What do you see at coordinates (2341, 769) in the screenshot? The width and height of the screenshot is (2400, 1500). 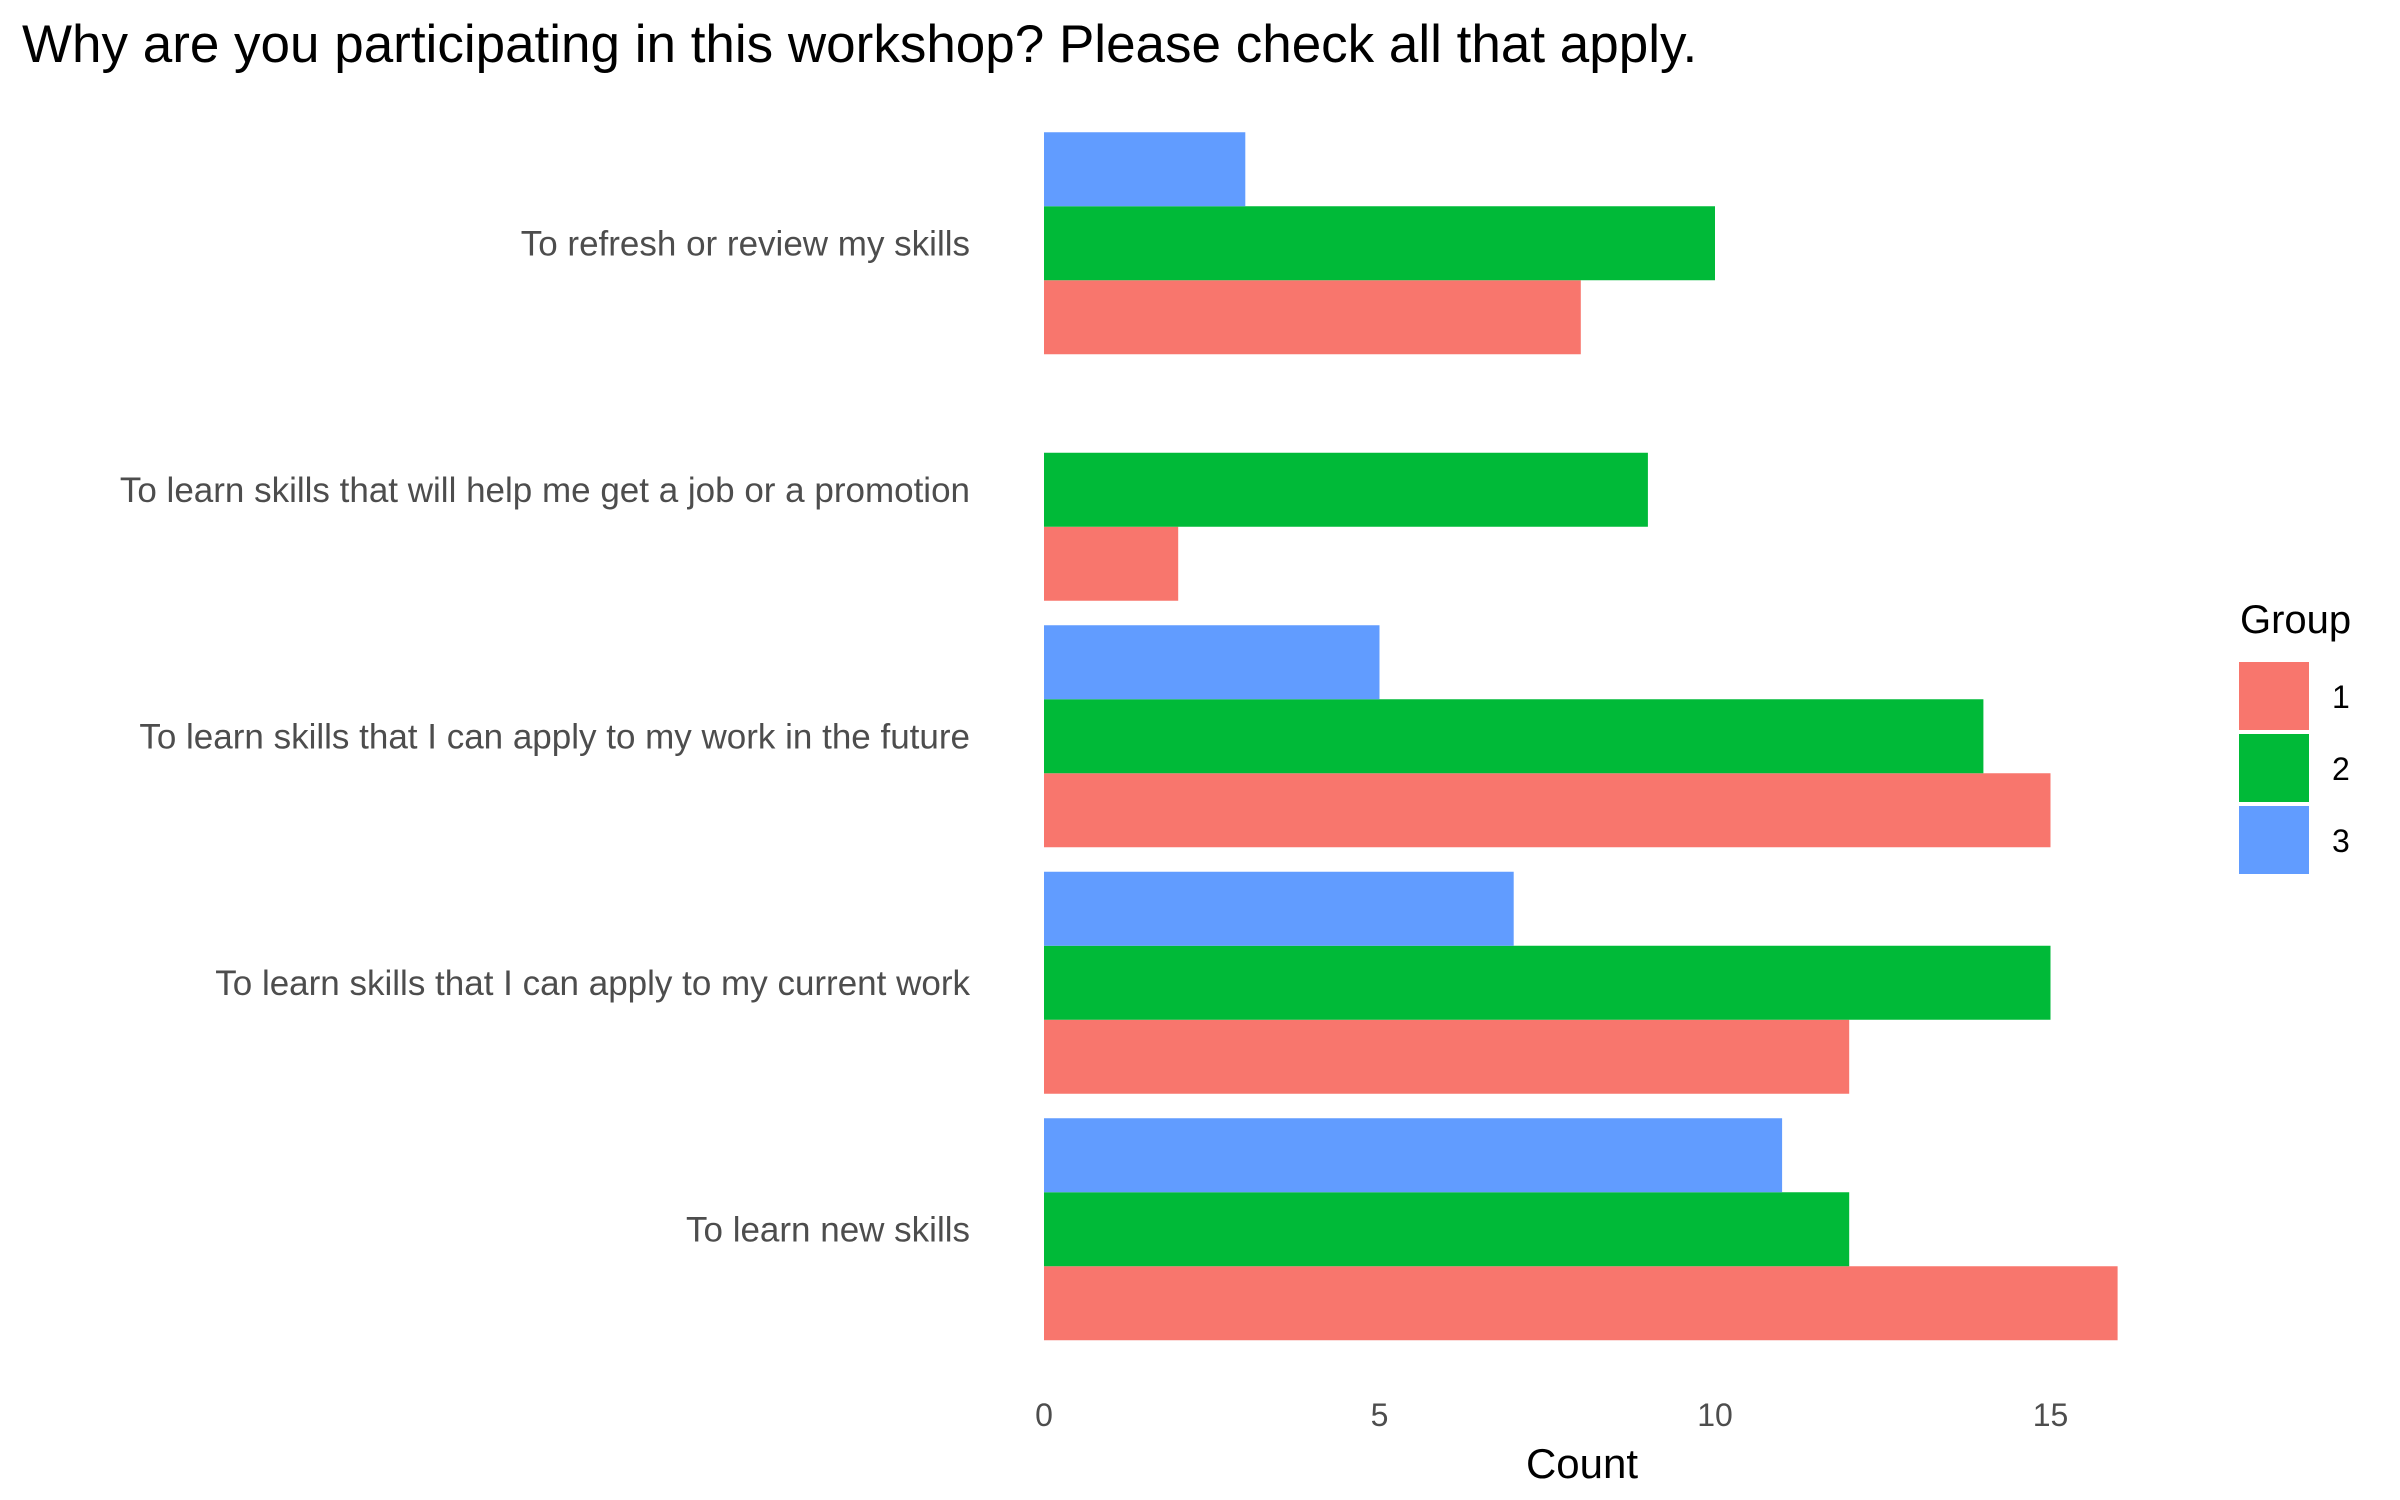 I see `legend-label: 2` at bounding box center [2341, 769].